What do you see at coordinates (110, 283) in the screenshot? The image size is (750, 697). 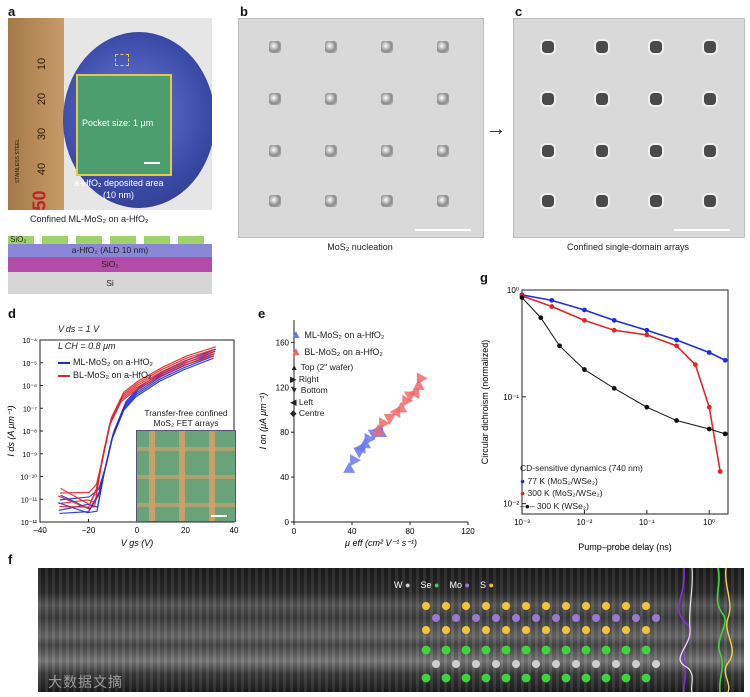 I see `layer-si: Si` at bounding box center [110, 283].